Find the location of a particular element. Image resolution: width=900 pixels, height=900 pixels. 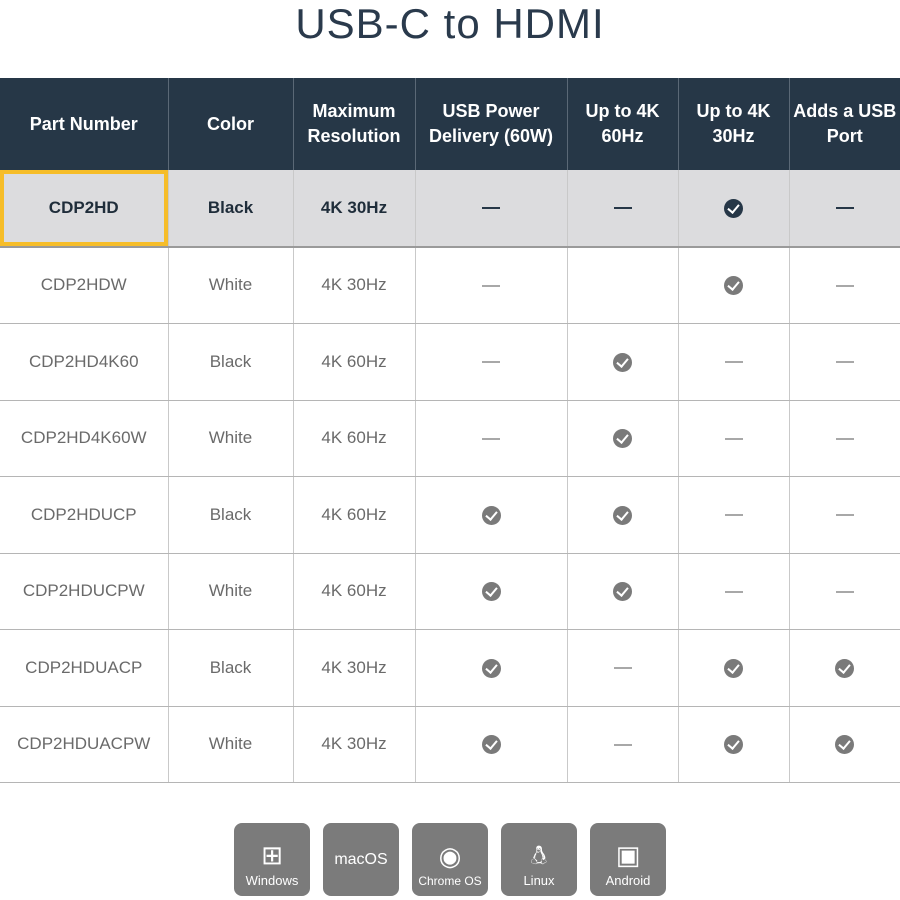

header-part-number: Part Number is located at coordinates (84, 124).